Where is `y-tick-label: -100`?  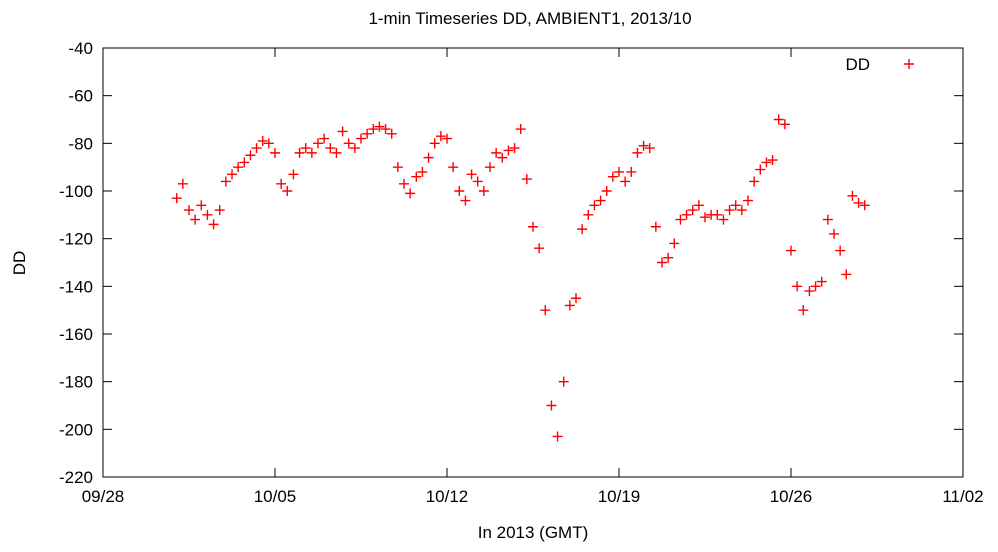 y-tick-label: -100 is located at coordinates (76, 191).